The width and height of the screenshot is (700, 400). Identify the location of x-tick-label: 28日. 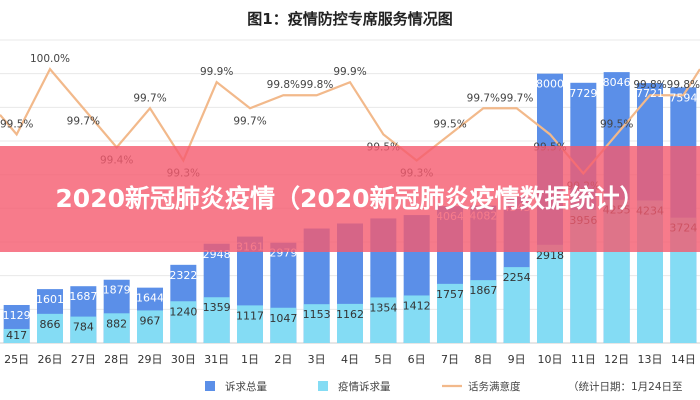
(116, 359).